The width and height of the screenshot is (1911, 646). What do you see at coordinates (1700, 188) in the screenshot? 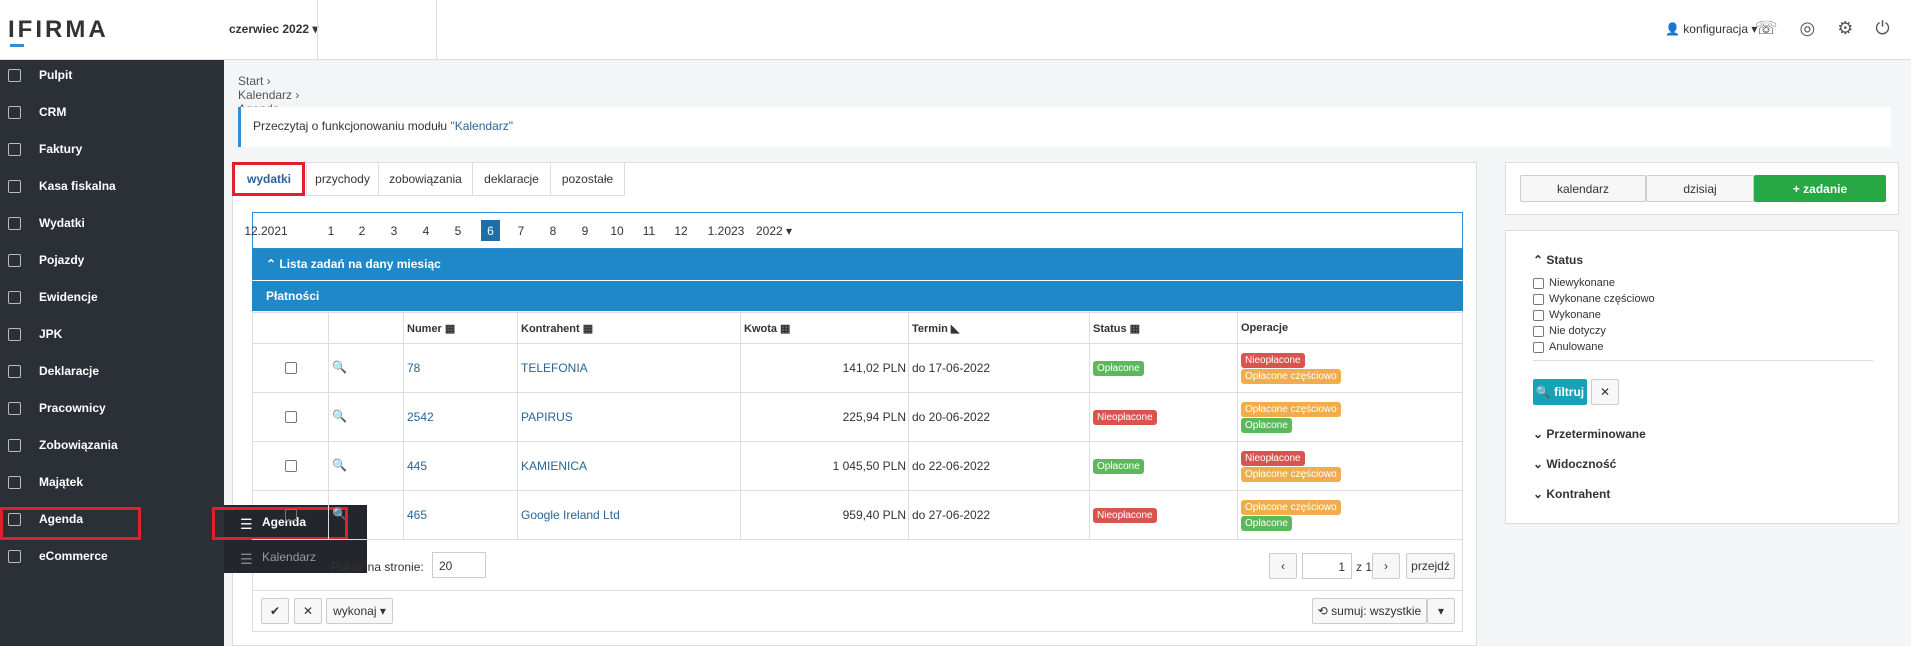
I see `right-button: dzisiaj` at bounding box center [1700, 188].